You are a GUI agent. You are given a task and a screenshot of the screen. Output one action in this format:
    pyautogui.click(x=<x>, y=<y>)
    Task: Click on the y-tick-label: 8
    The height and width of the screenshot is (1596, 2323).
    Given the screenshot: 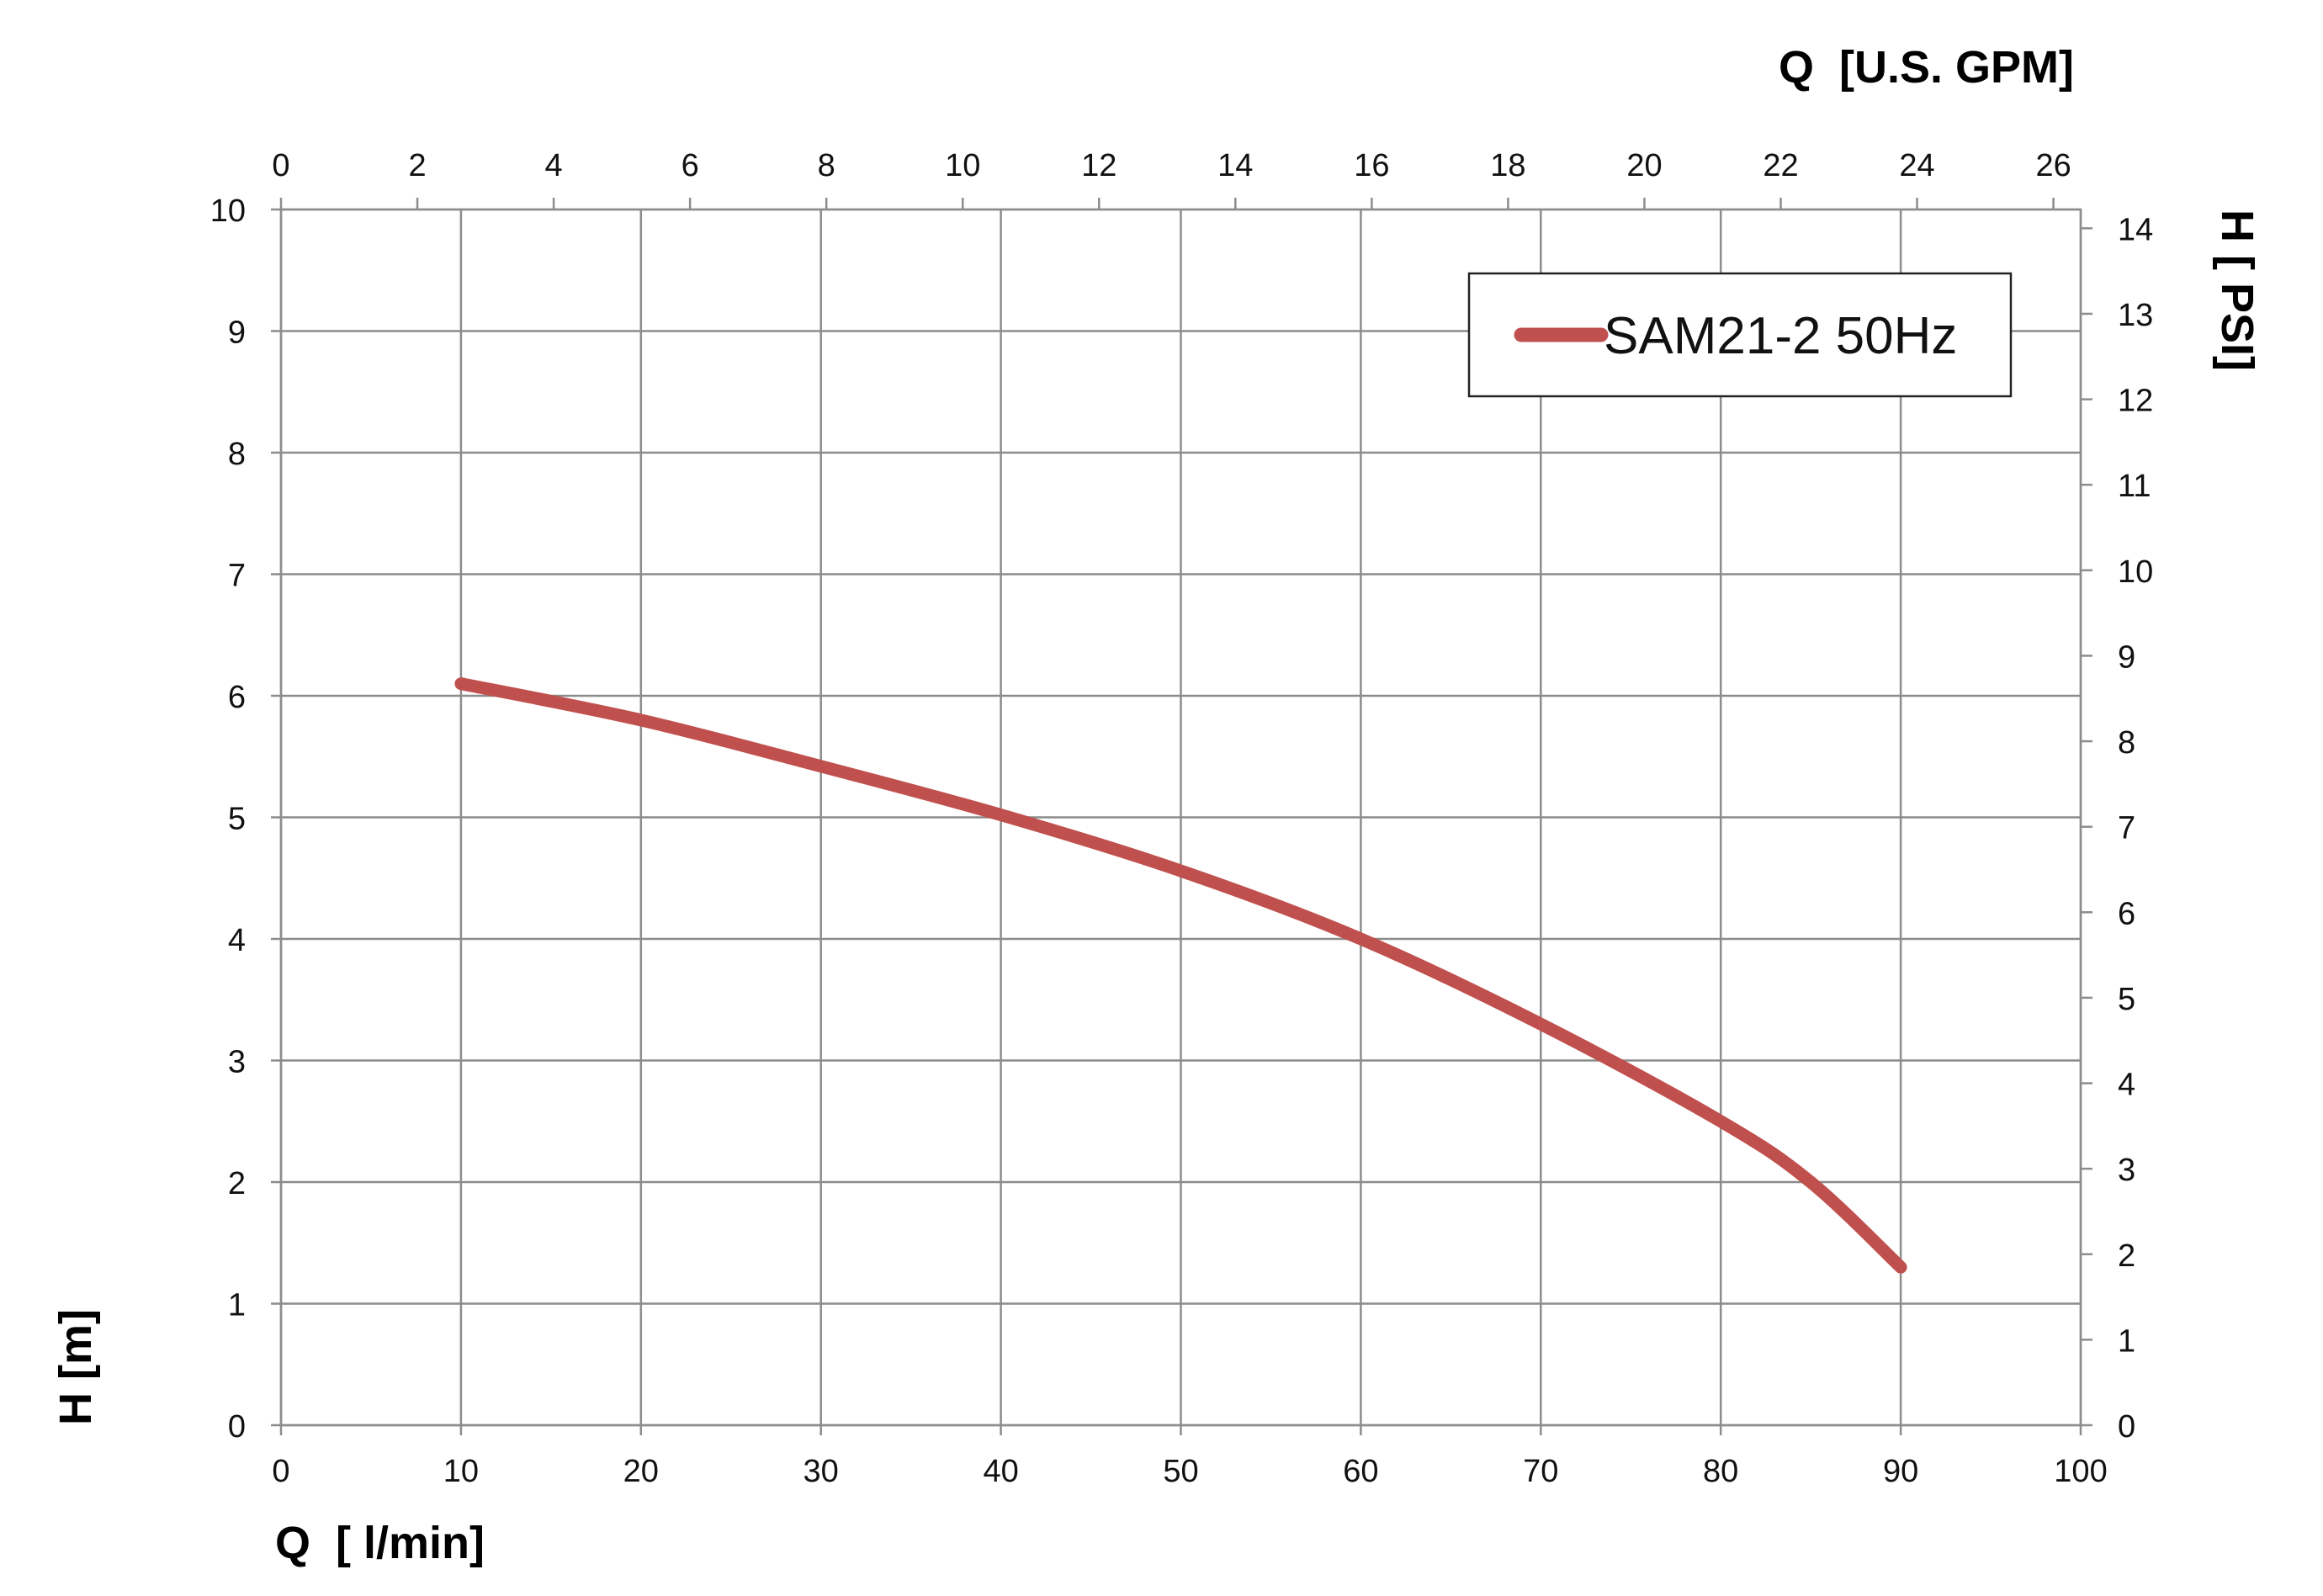 What is the action you would take?
    pyautogui.click(x=237, y=455)
    